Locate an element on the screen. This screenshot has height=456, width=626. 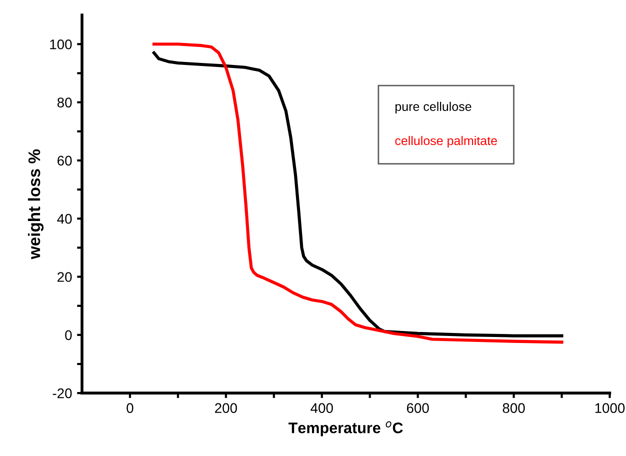
y-tick-label: -20 is located at coordinates (62, 393).